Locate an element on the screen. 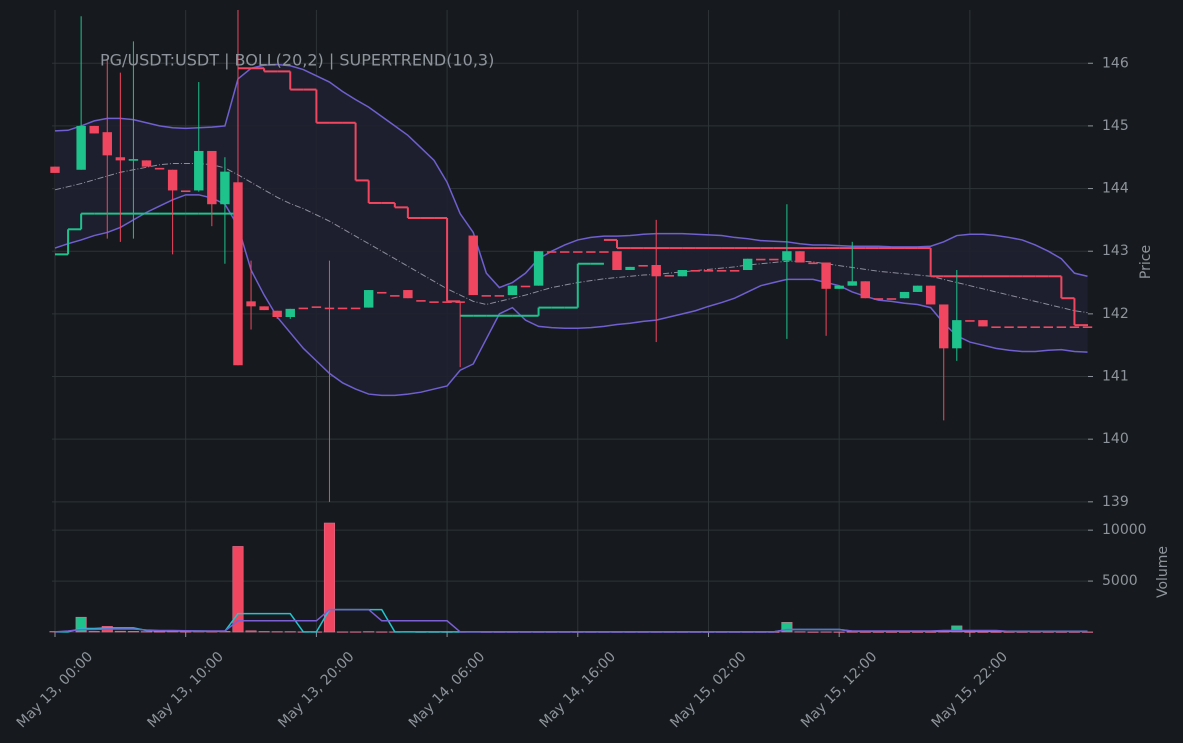  y-tick-label: 142 is located at coordinates (1115, 314).